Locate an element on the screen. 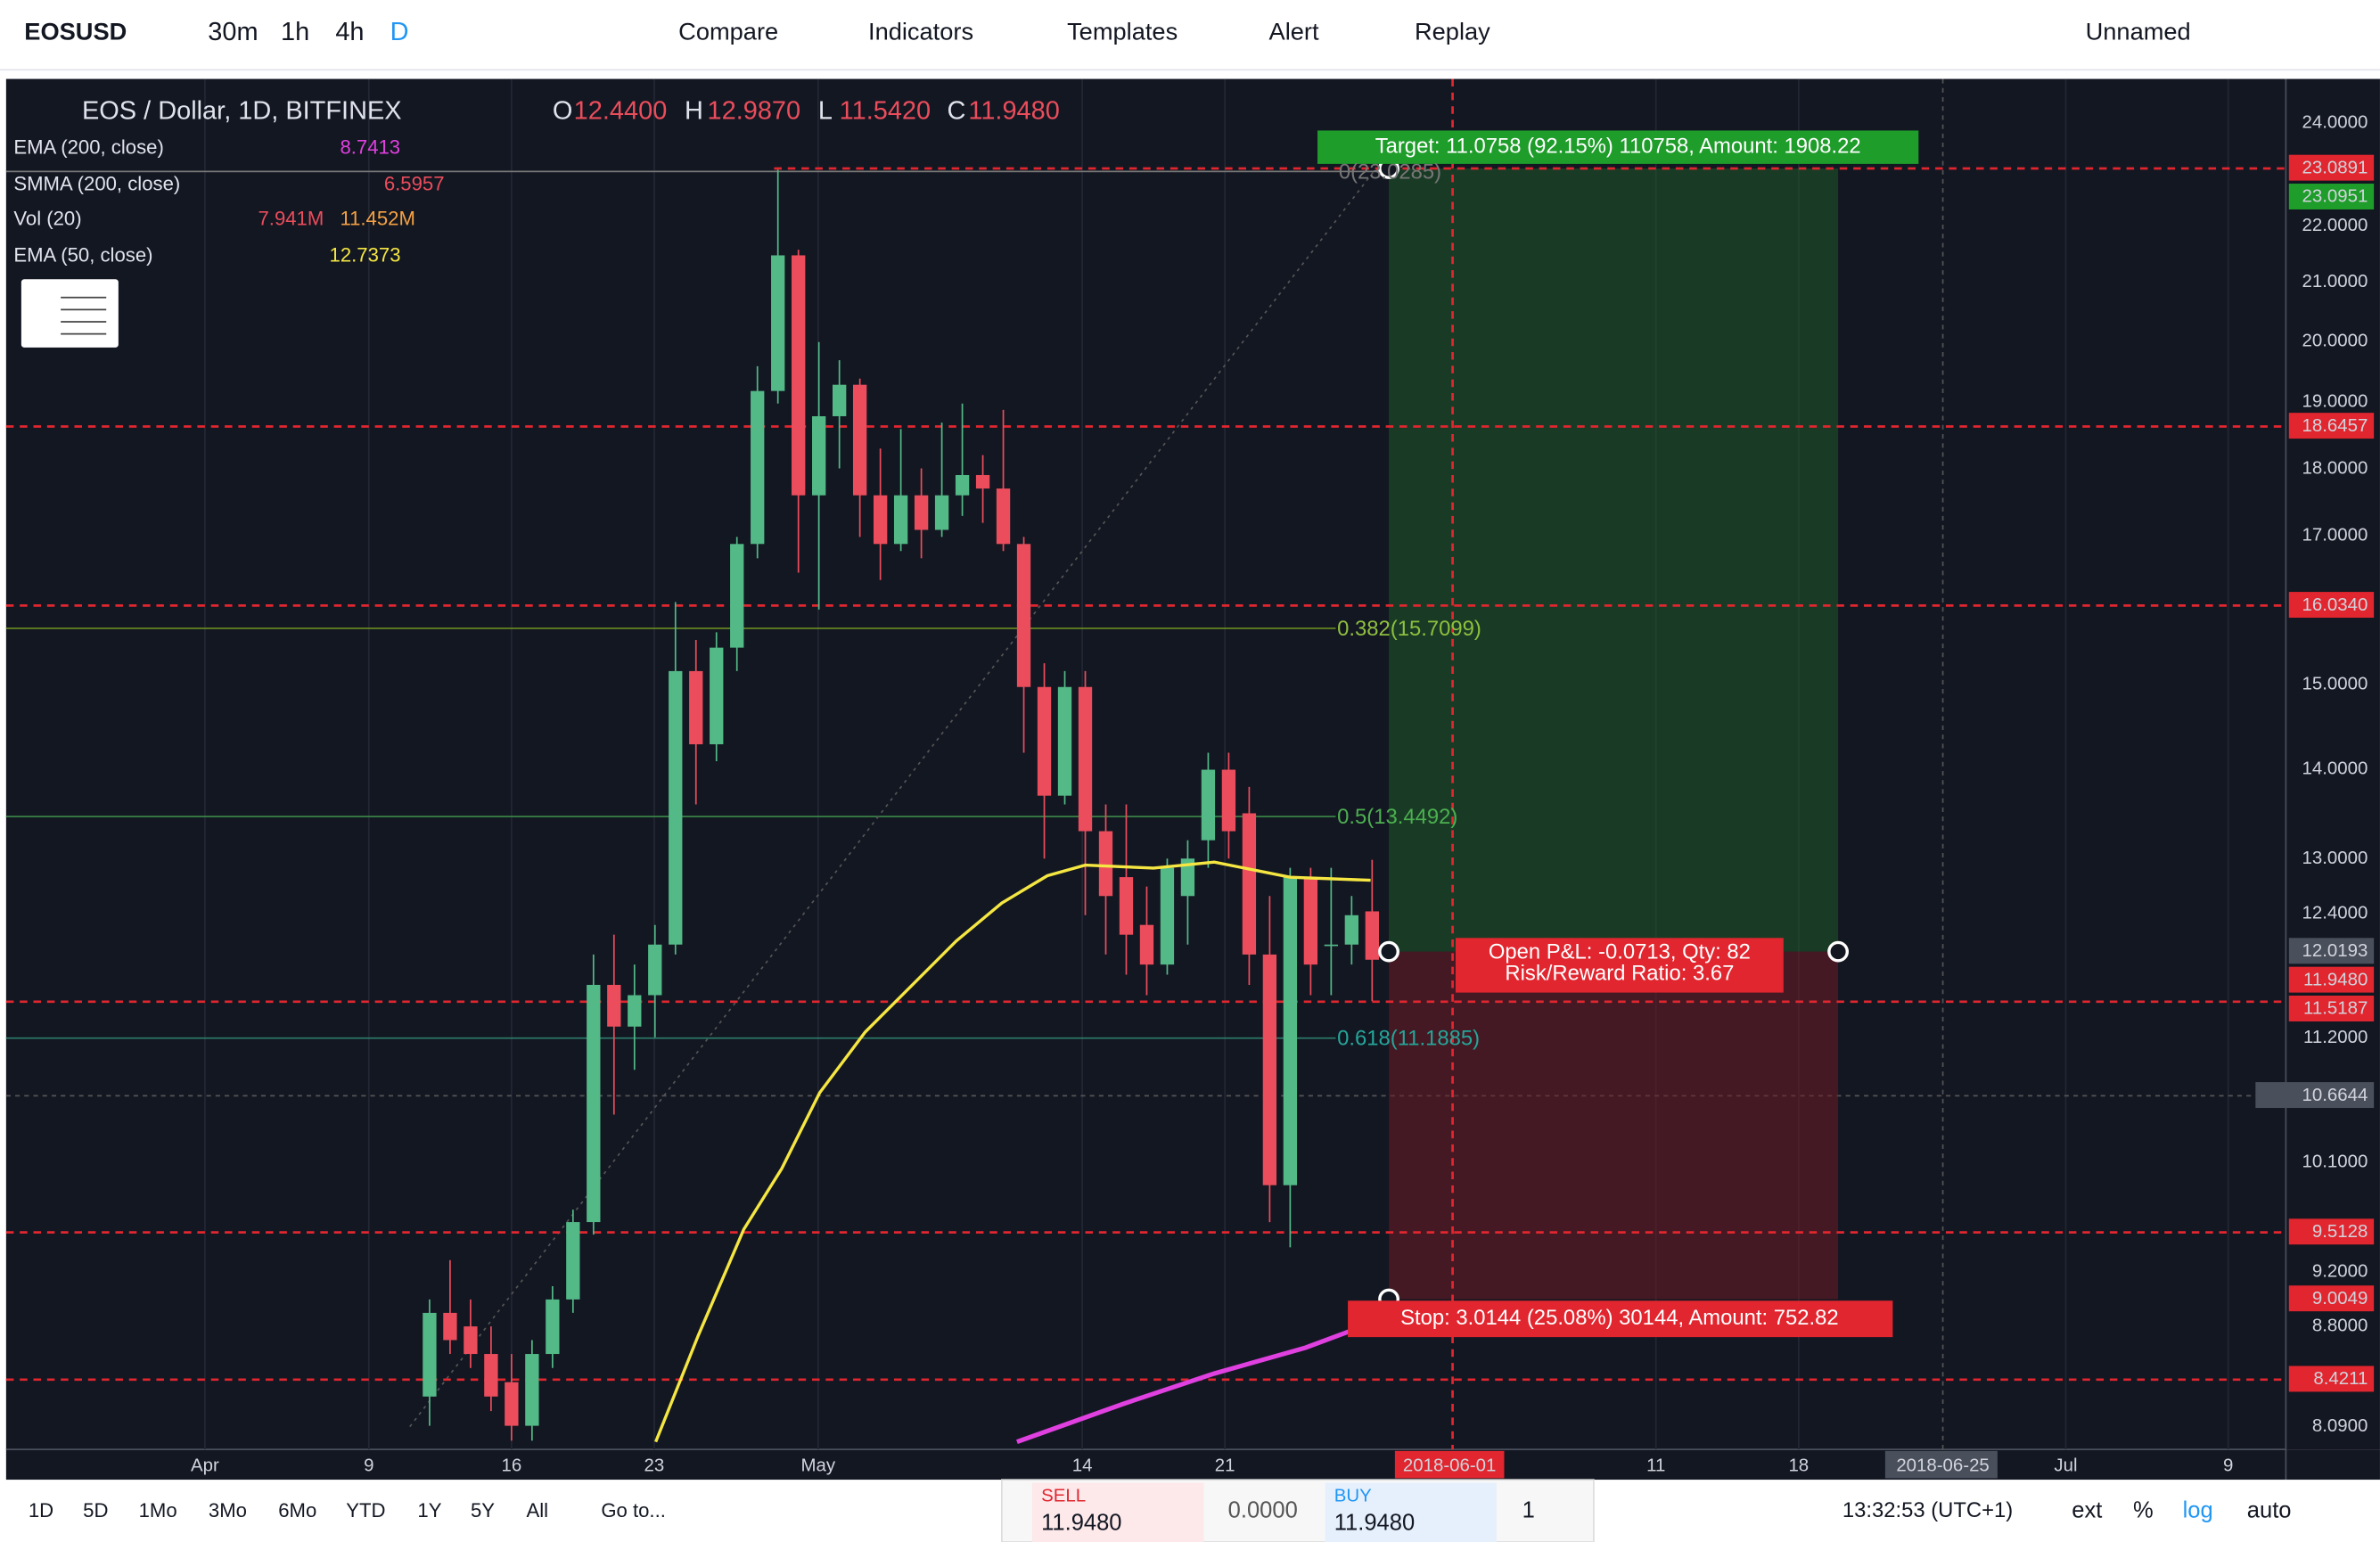  sell-label: SELL is located at coordinates (1063, 1496).